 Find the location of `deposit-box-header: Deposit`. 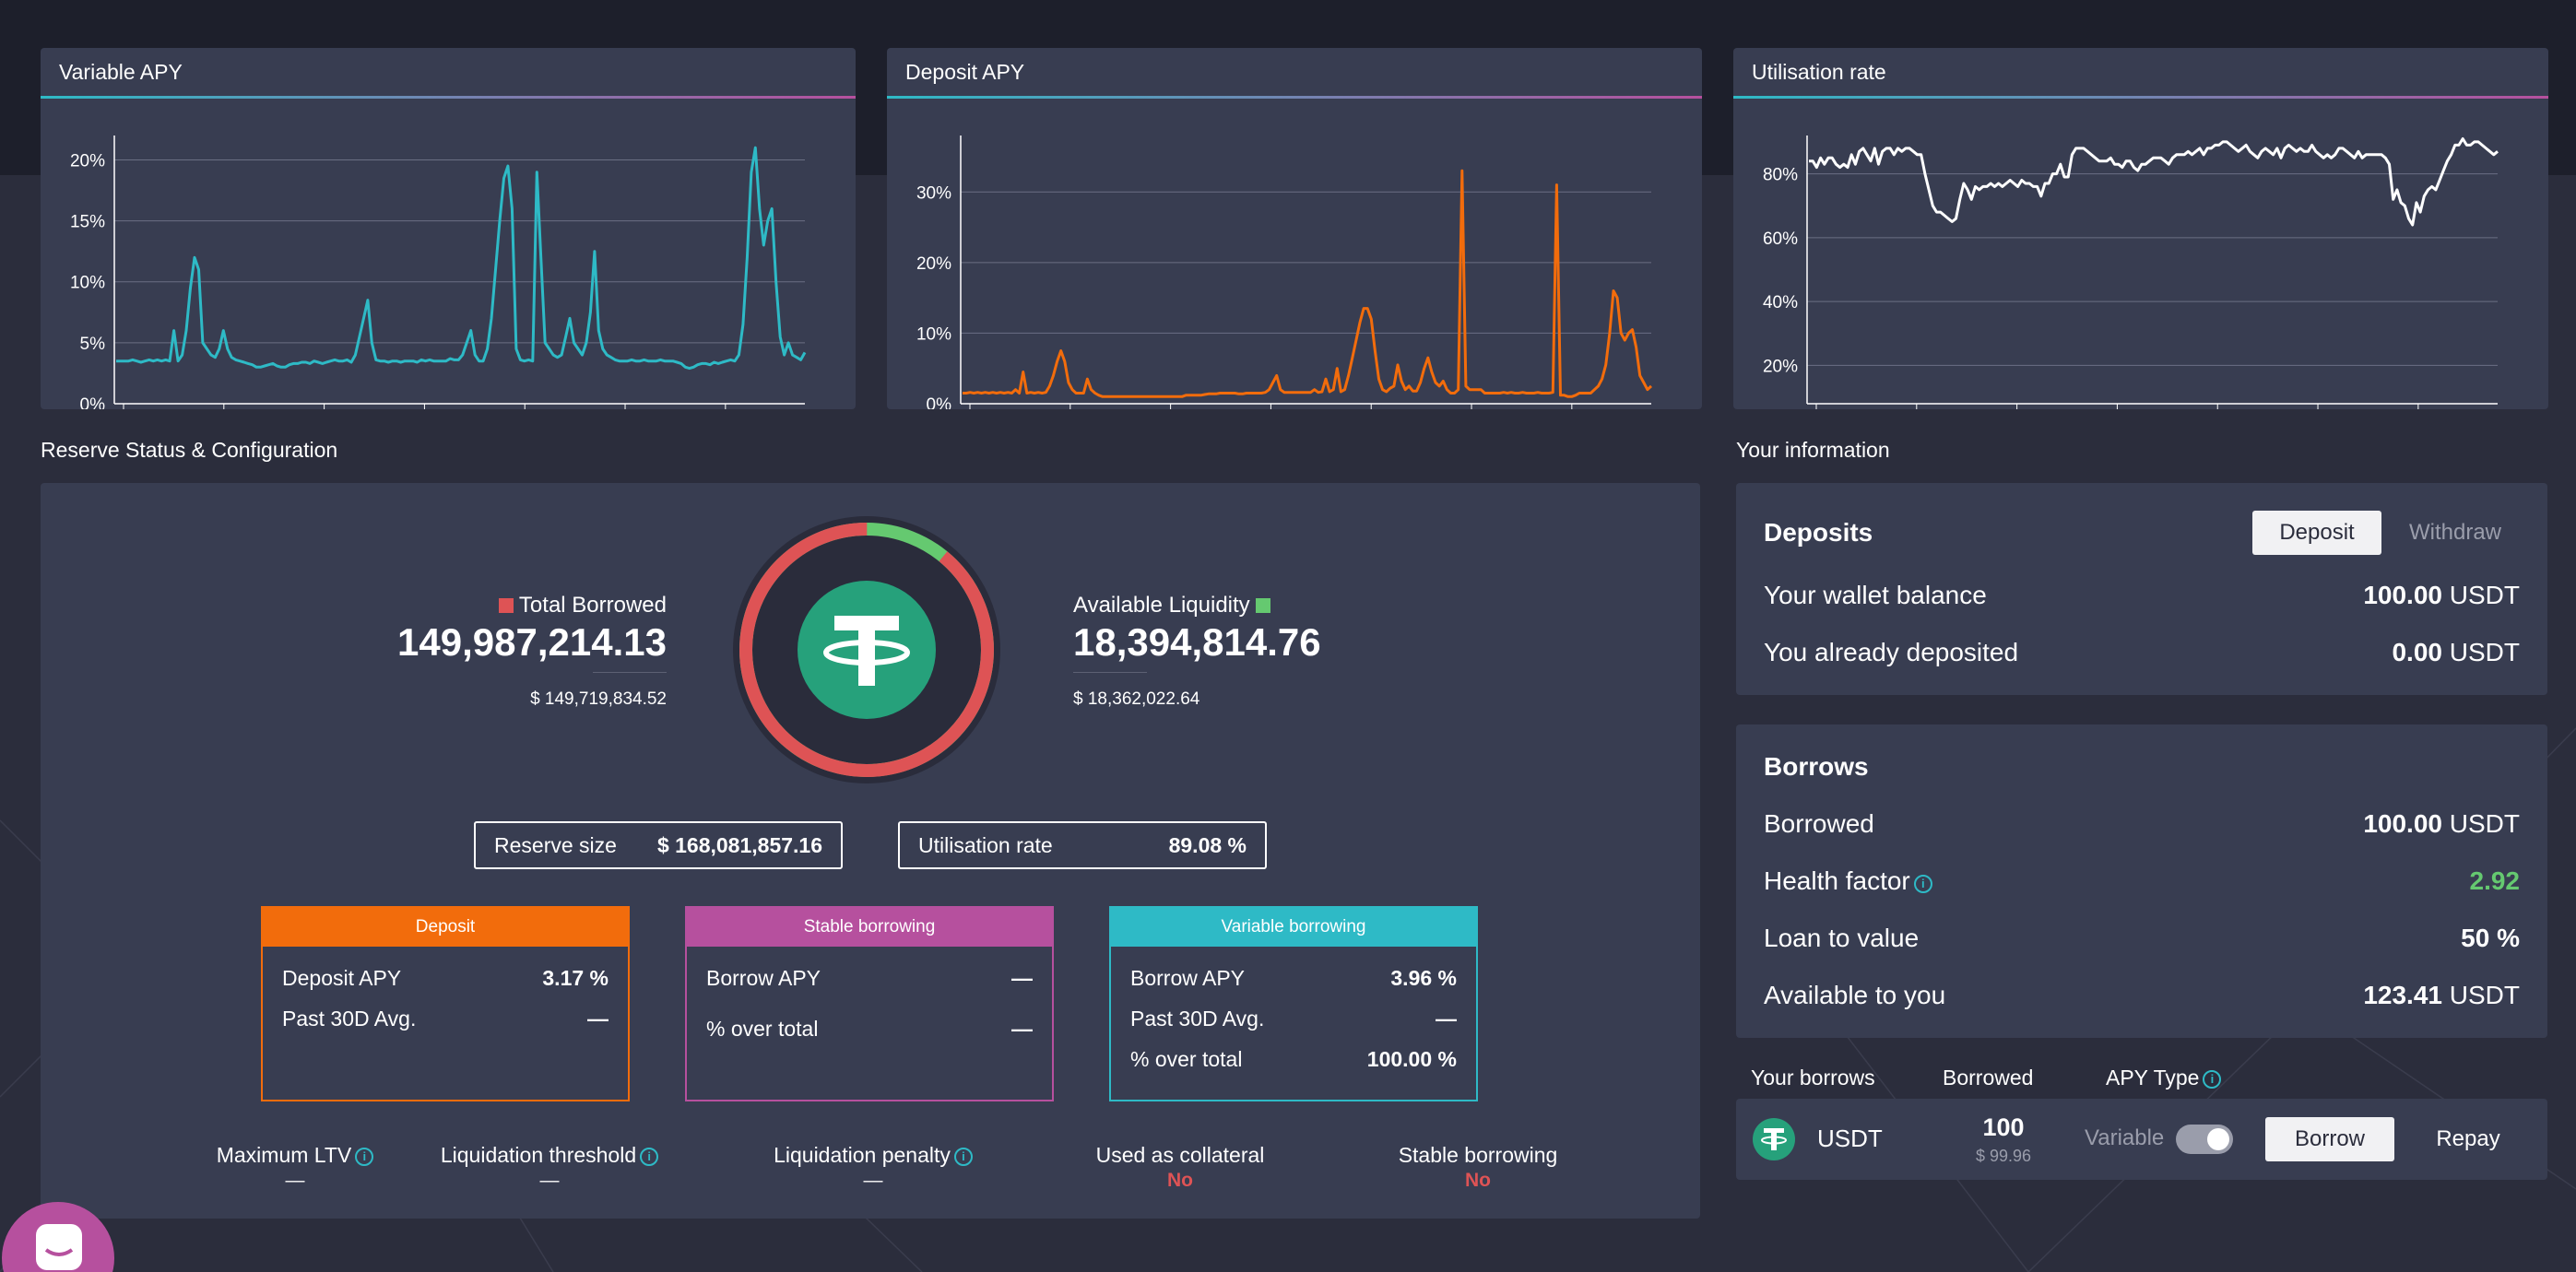

deposit-box-header: Deposit is located at coordinates (445, 928).